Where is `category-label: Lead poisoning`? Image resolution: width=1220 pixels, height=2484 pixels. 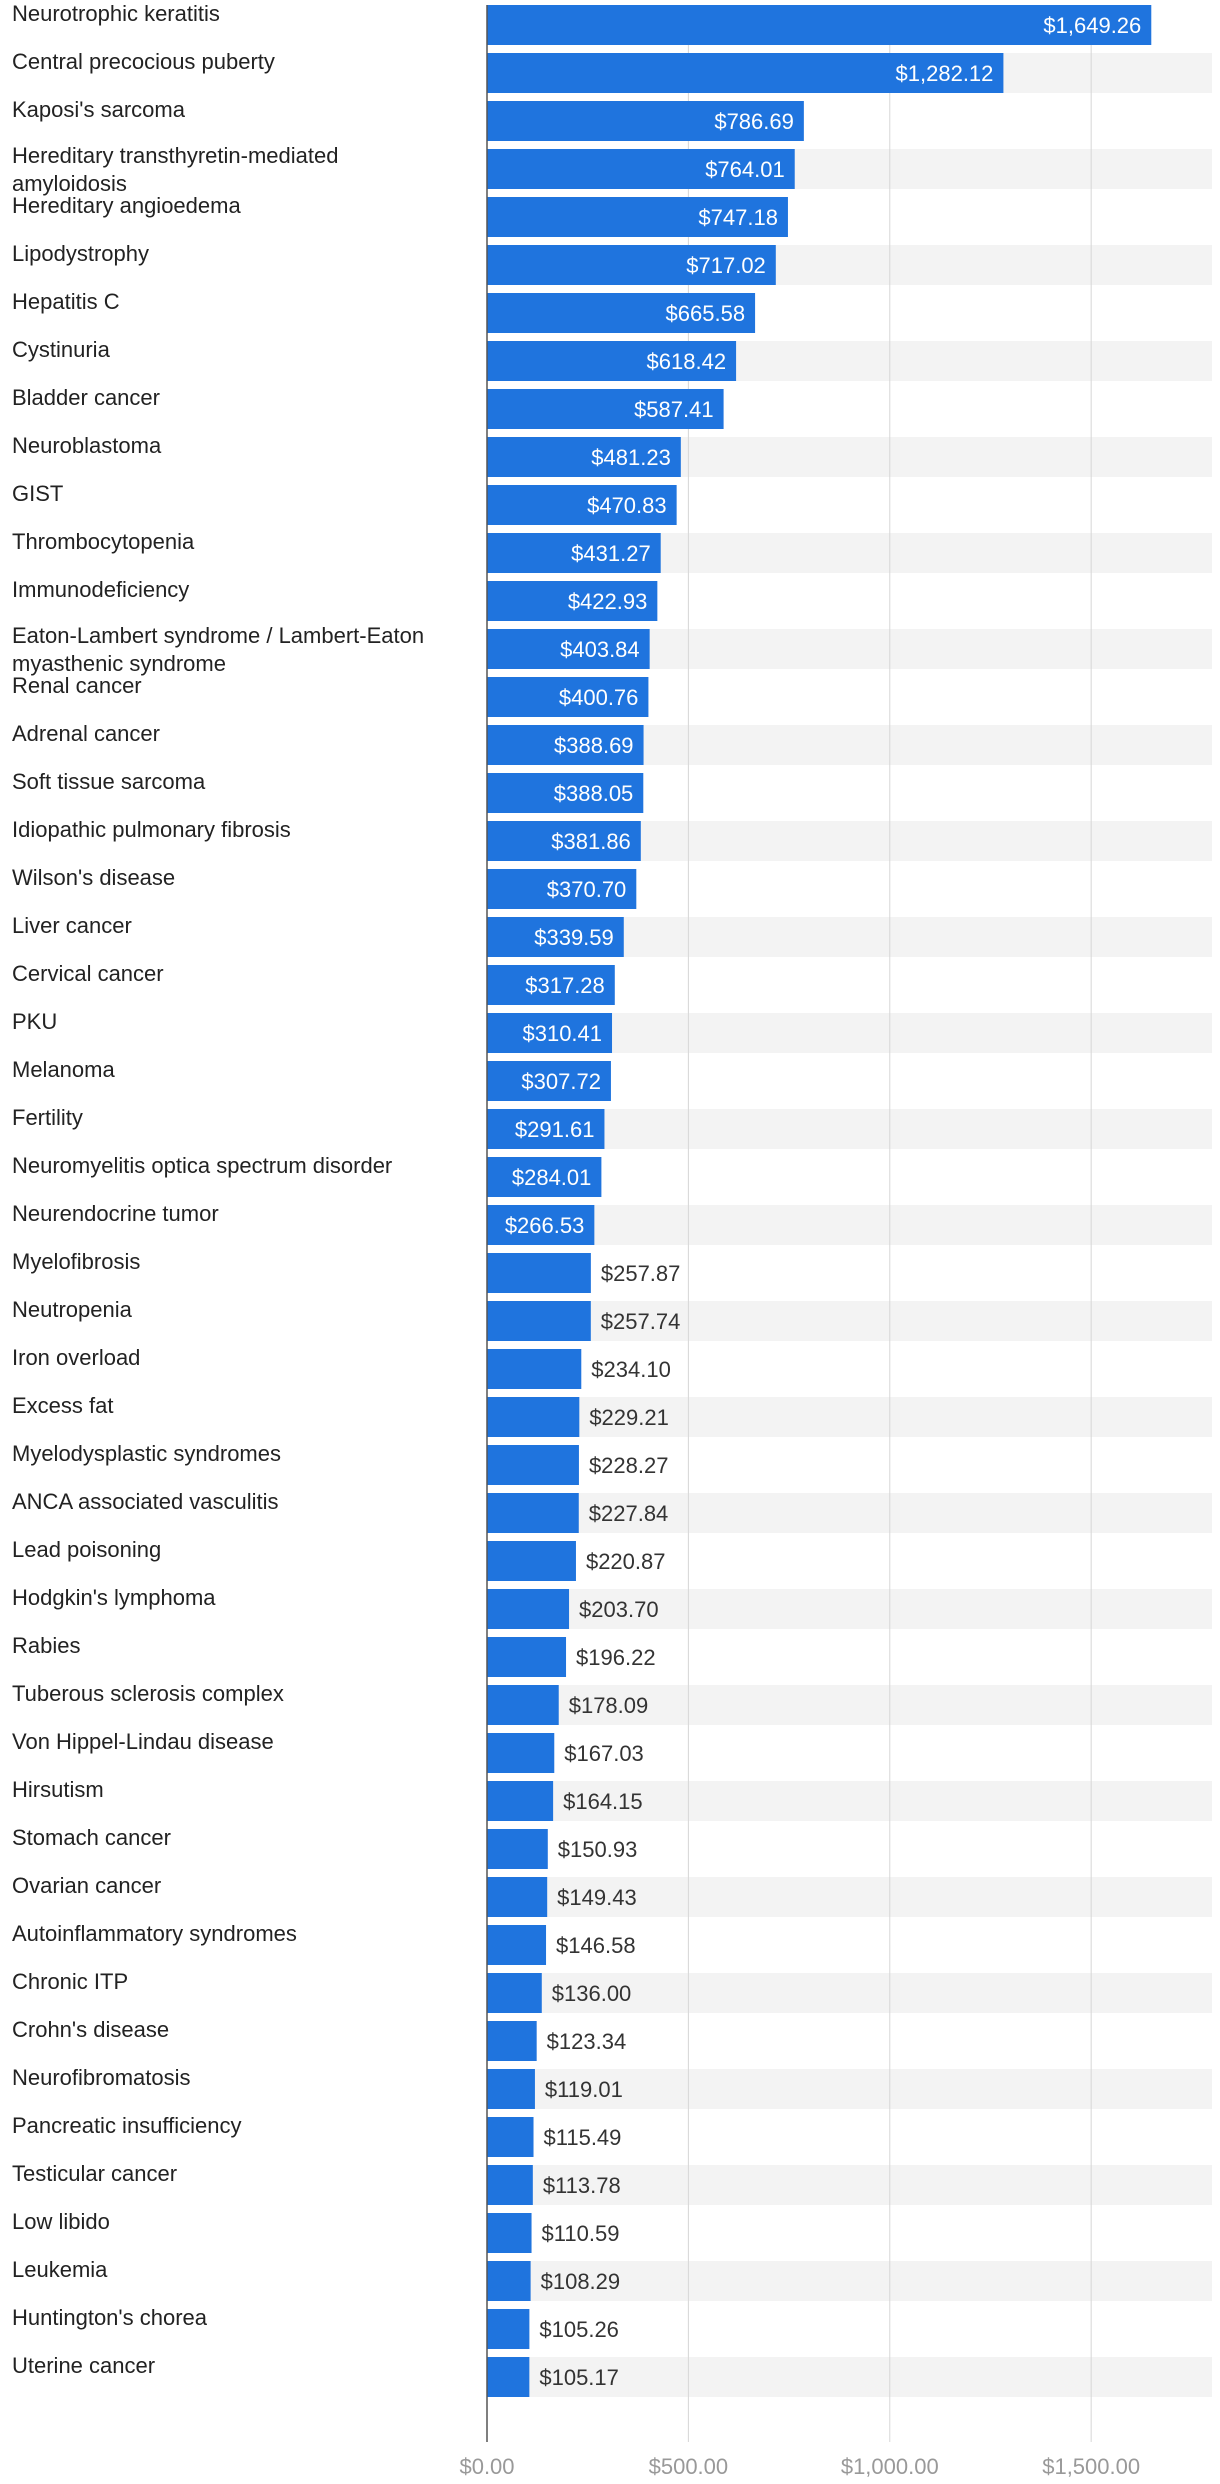
category-label: Lead poisoning is located at coordinates (86, 1549).